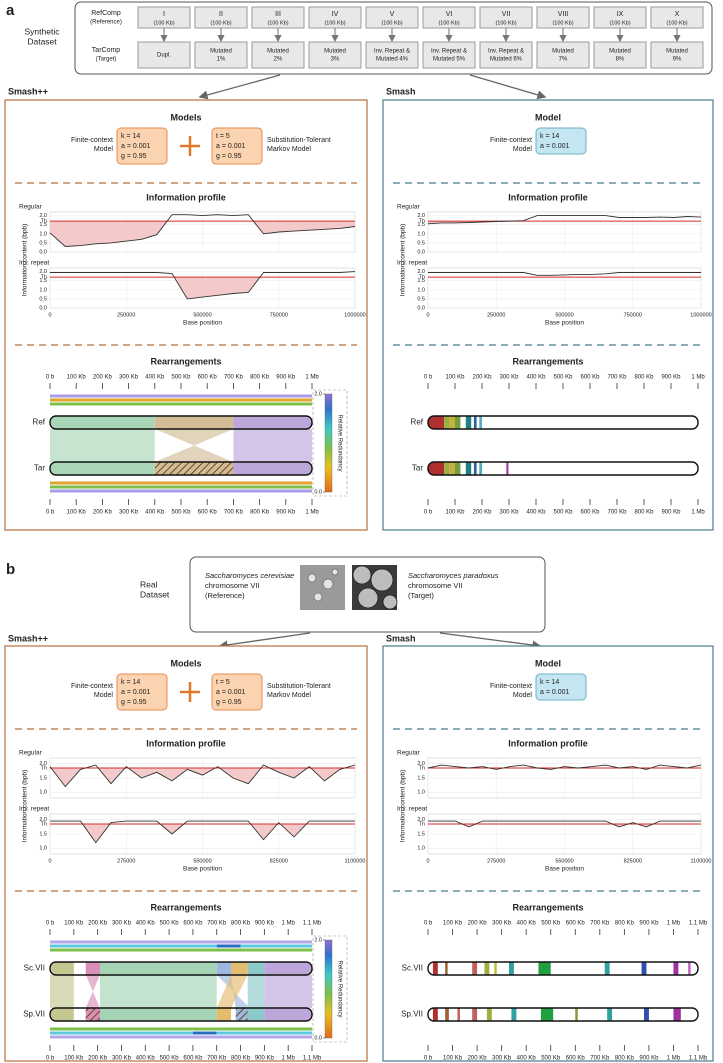 This screenshot has height=1063, width=723. What do you see at coordinates (554, 692) in the screenshot?
I see `model-param: a = 0.001` at bounding box center [554, 692].